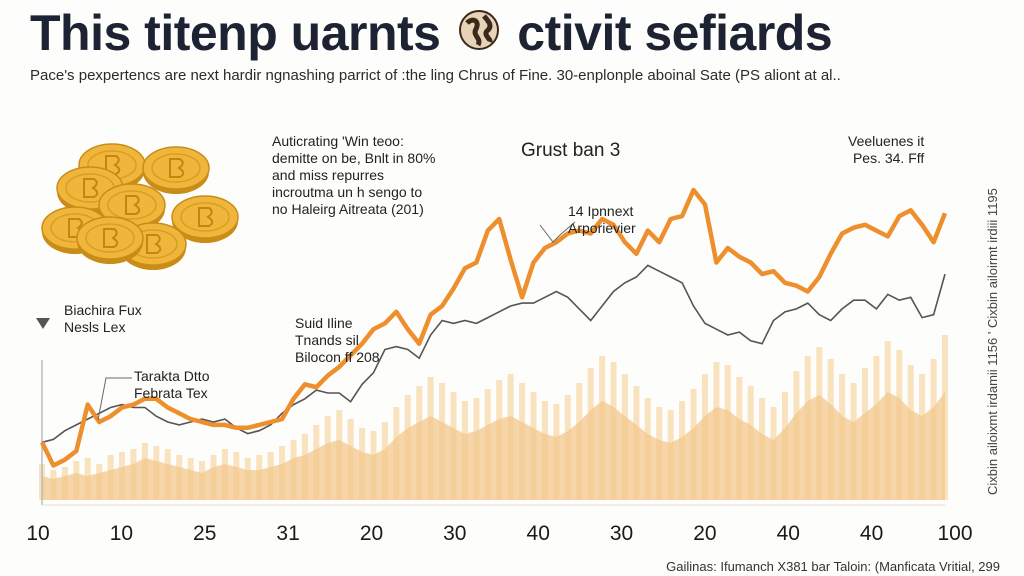  What do you see at coordinates (140, 206) in the screenshot?
I see `coin-stack` at bounding box center [140, 206].